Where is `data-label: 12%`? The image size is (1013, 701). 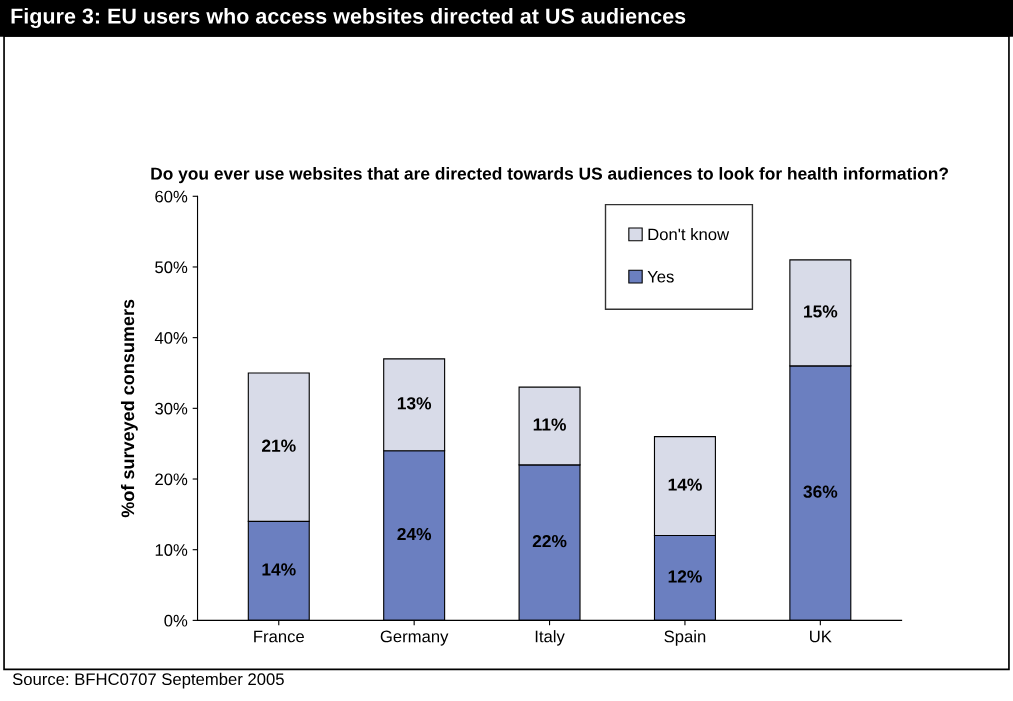 data-label: 12% is located at coordinates (685, 576).